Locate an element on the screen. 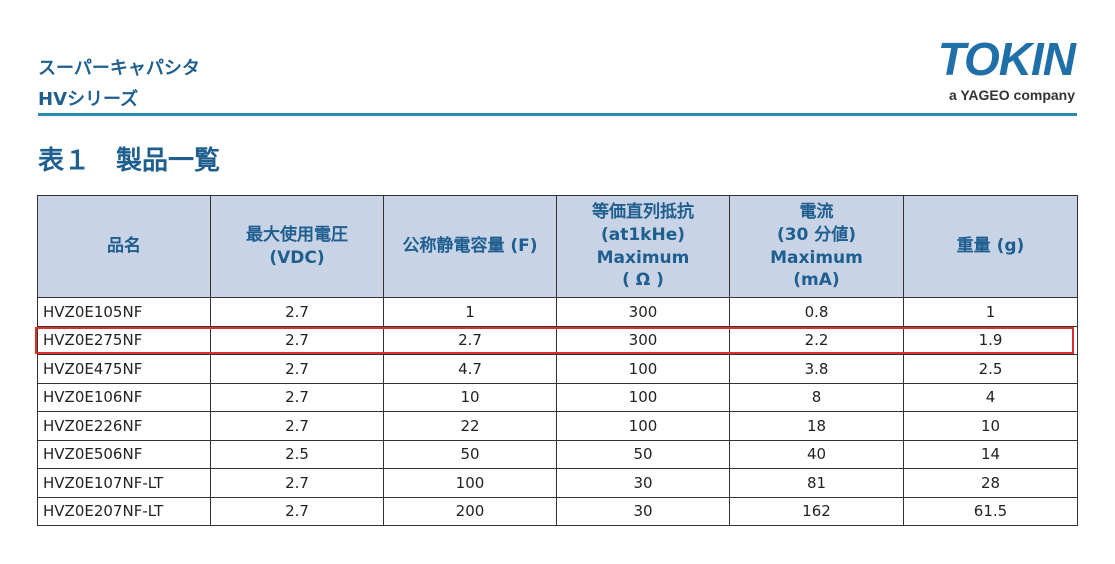 This screenshot has height=564, width=1115. column-header: 公称静電容量 (F) is located at coordinates (470, 246).